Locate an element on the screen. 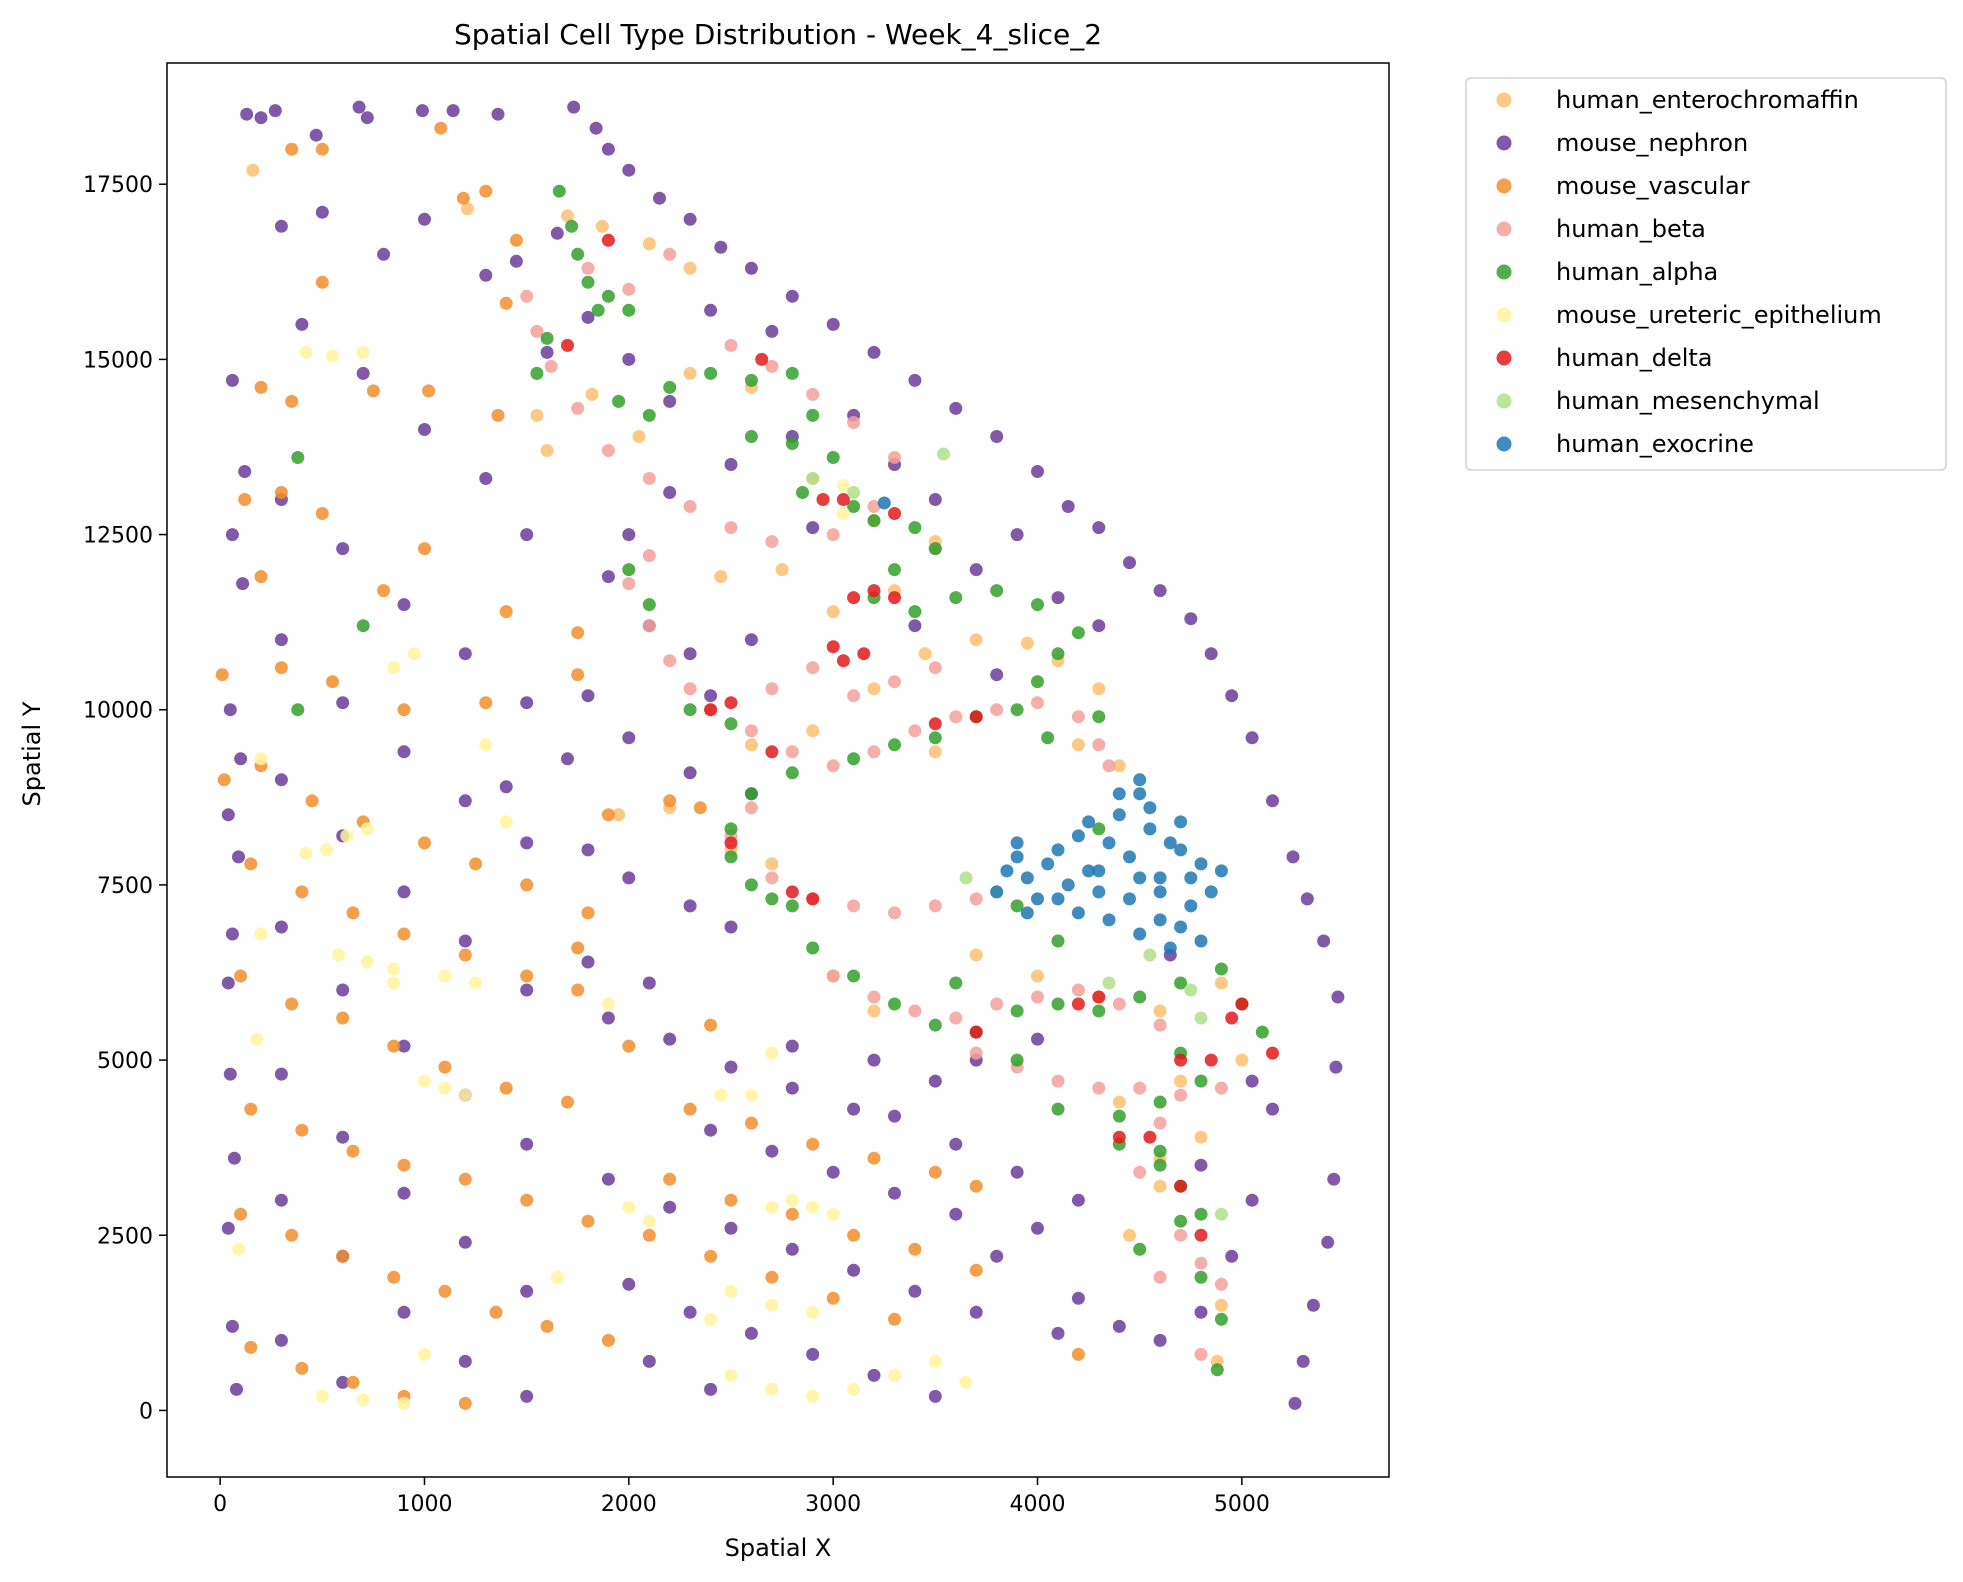  legend-marker is located at coordinates (1504, 315).